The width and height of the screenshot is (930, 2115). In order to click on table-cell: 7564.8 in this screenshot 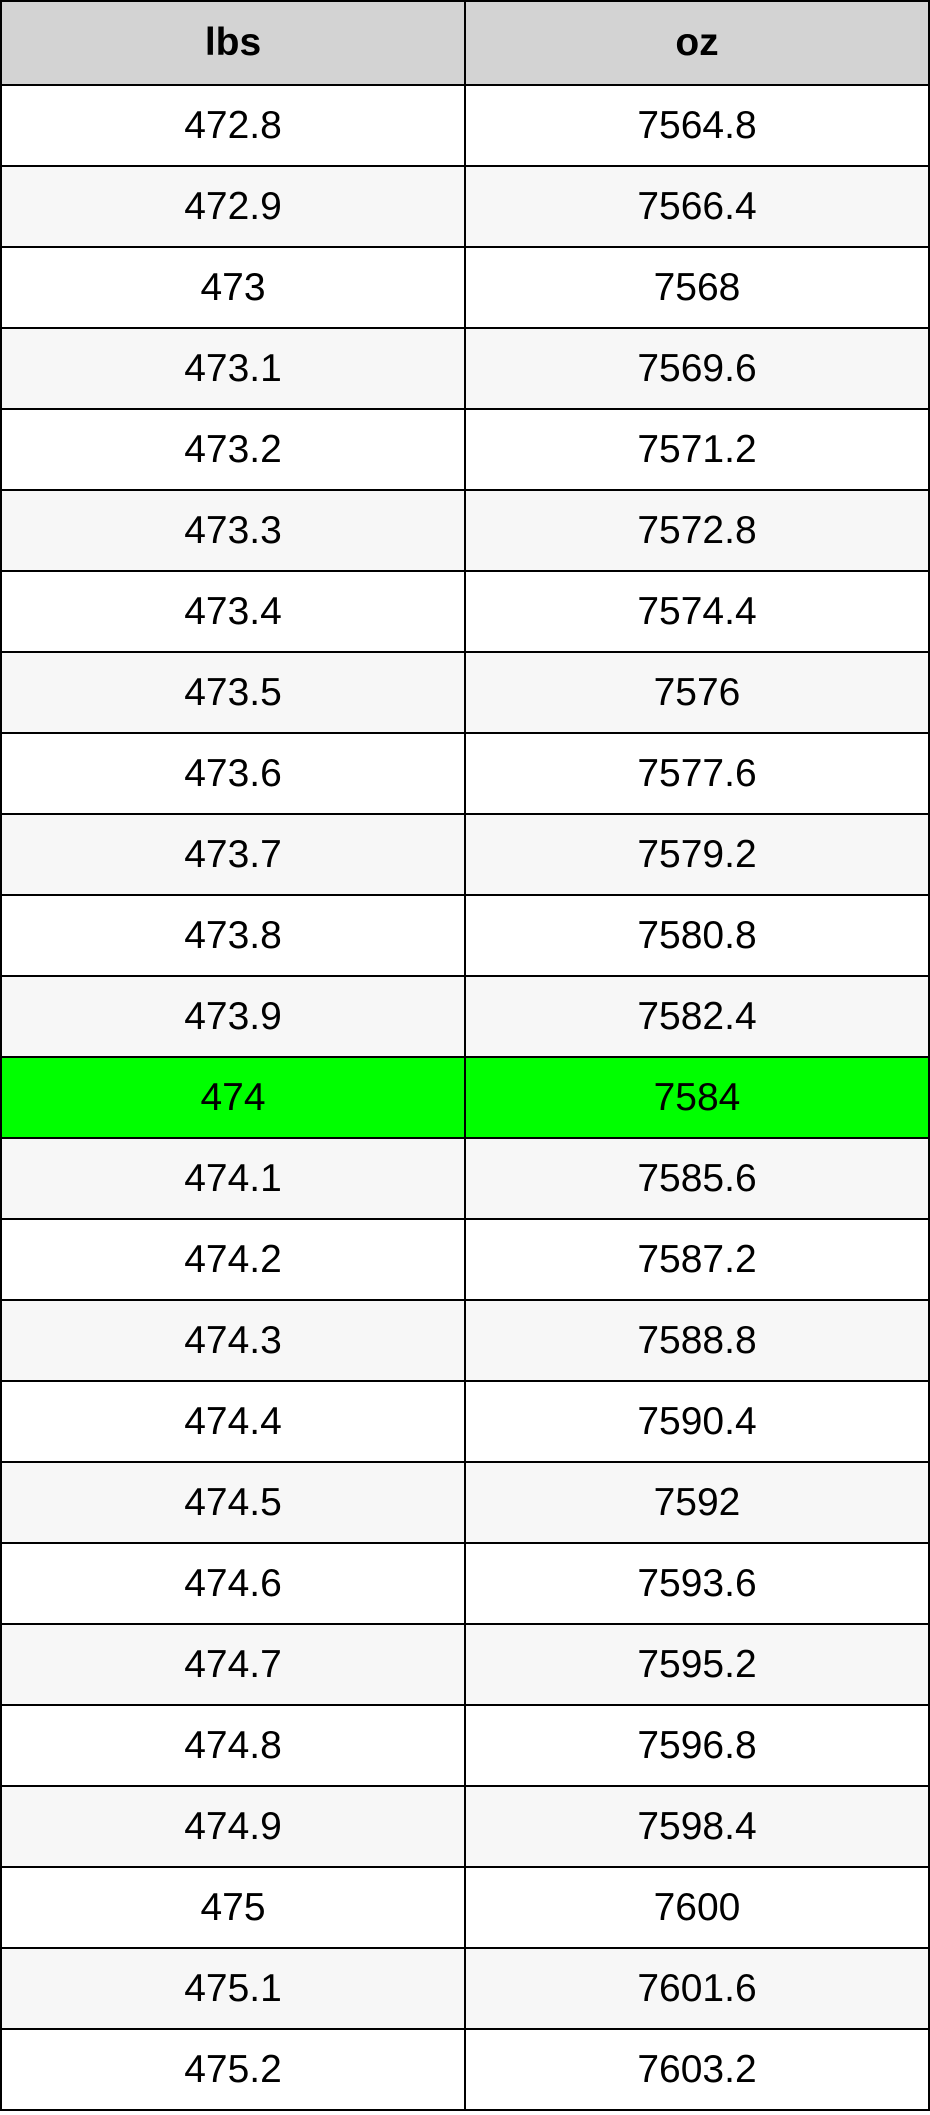, I will do `click(698, 126)`.